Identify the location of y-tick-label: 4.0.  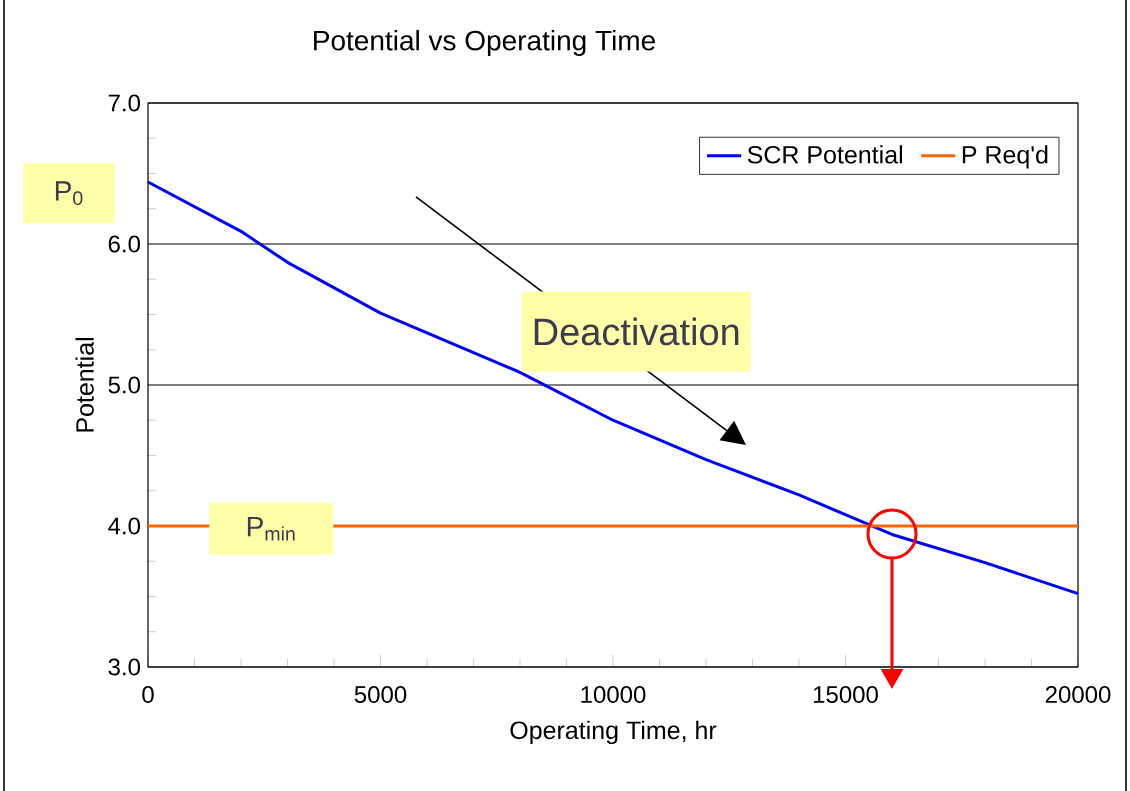
(124, 526).